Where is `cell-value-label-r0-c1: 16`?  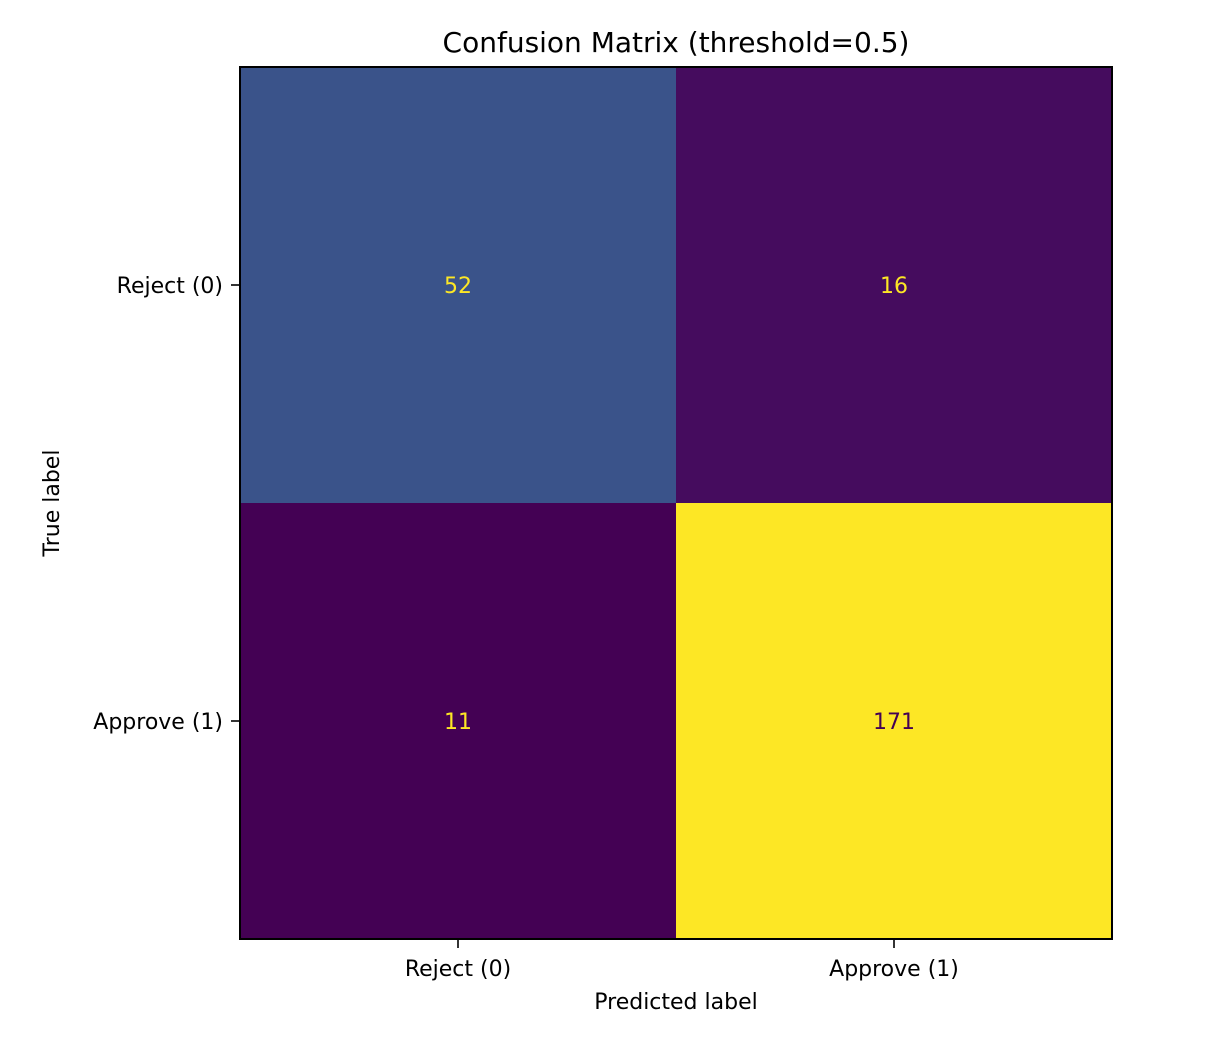
cell-value-label-r0-c1: 16 is located at coordinates (894, 286).